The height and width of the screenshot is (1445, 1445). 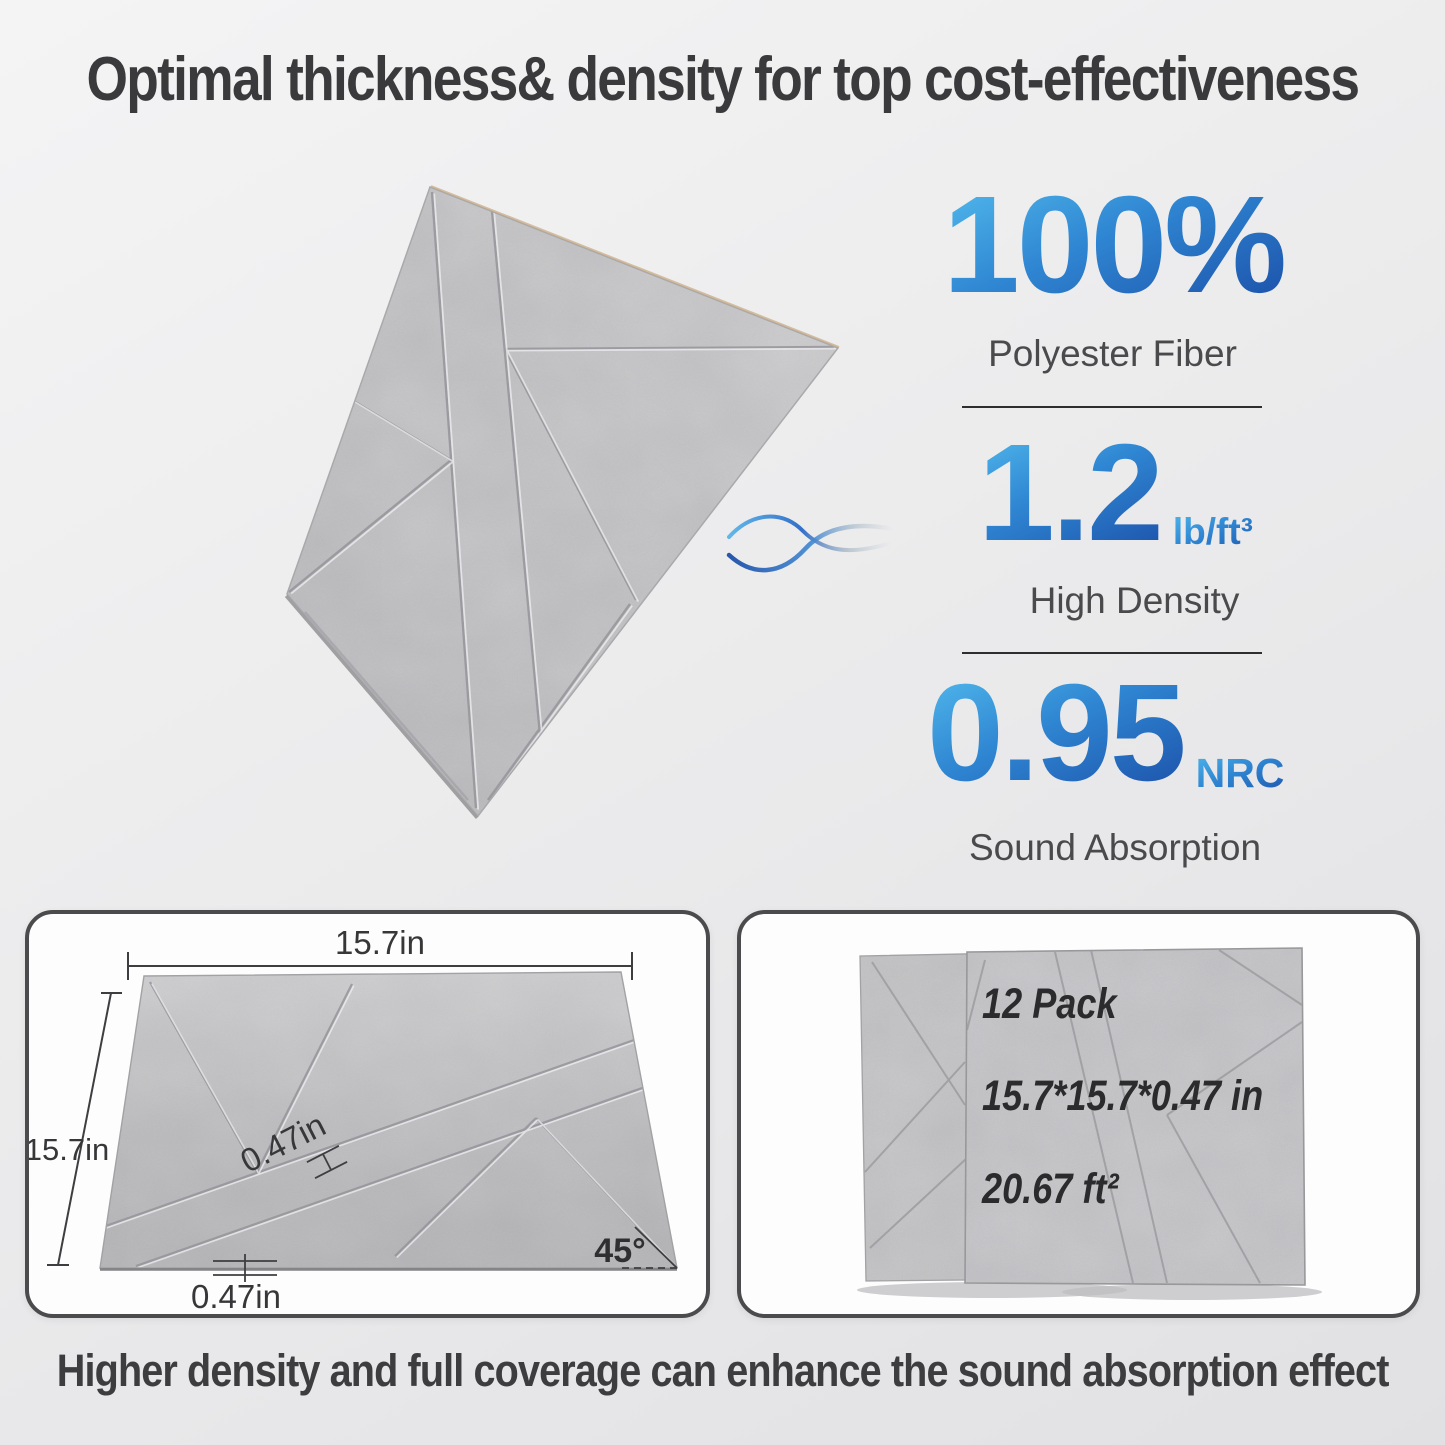 I want to click on stat-density-value-row: 1.2 lb/ft³, so click(x=1115, y=493).